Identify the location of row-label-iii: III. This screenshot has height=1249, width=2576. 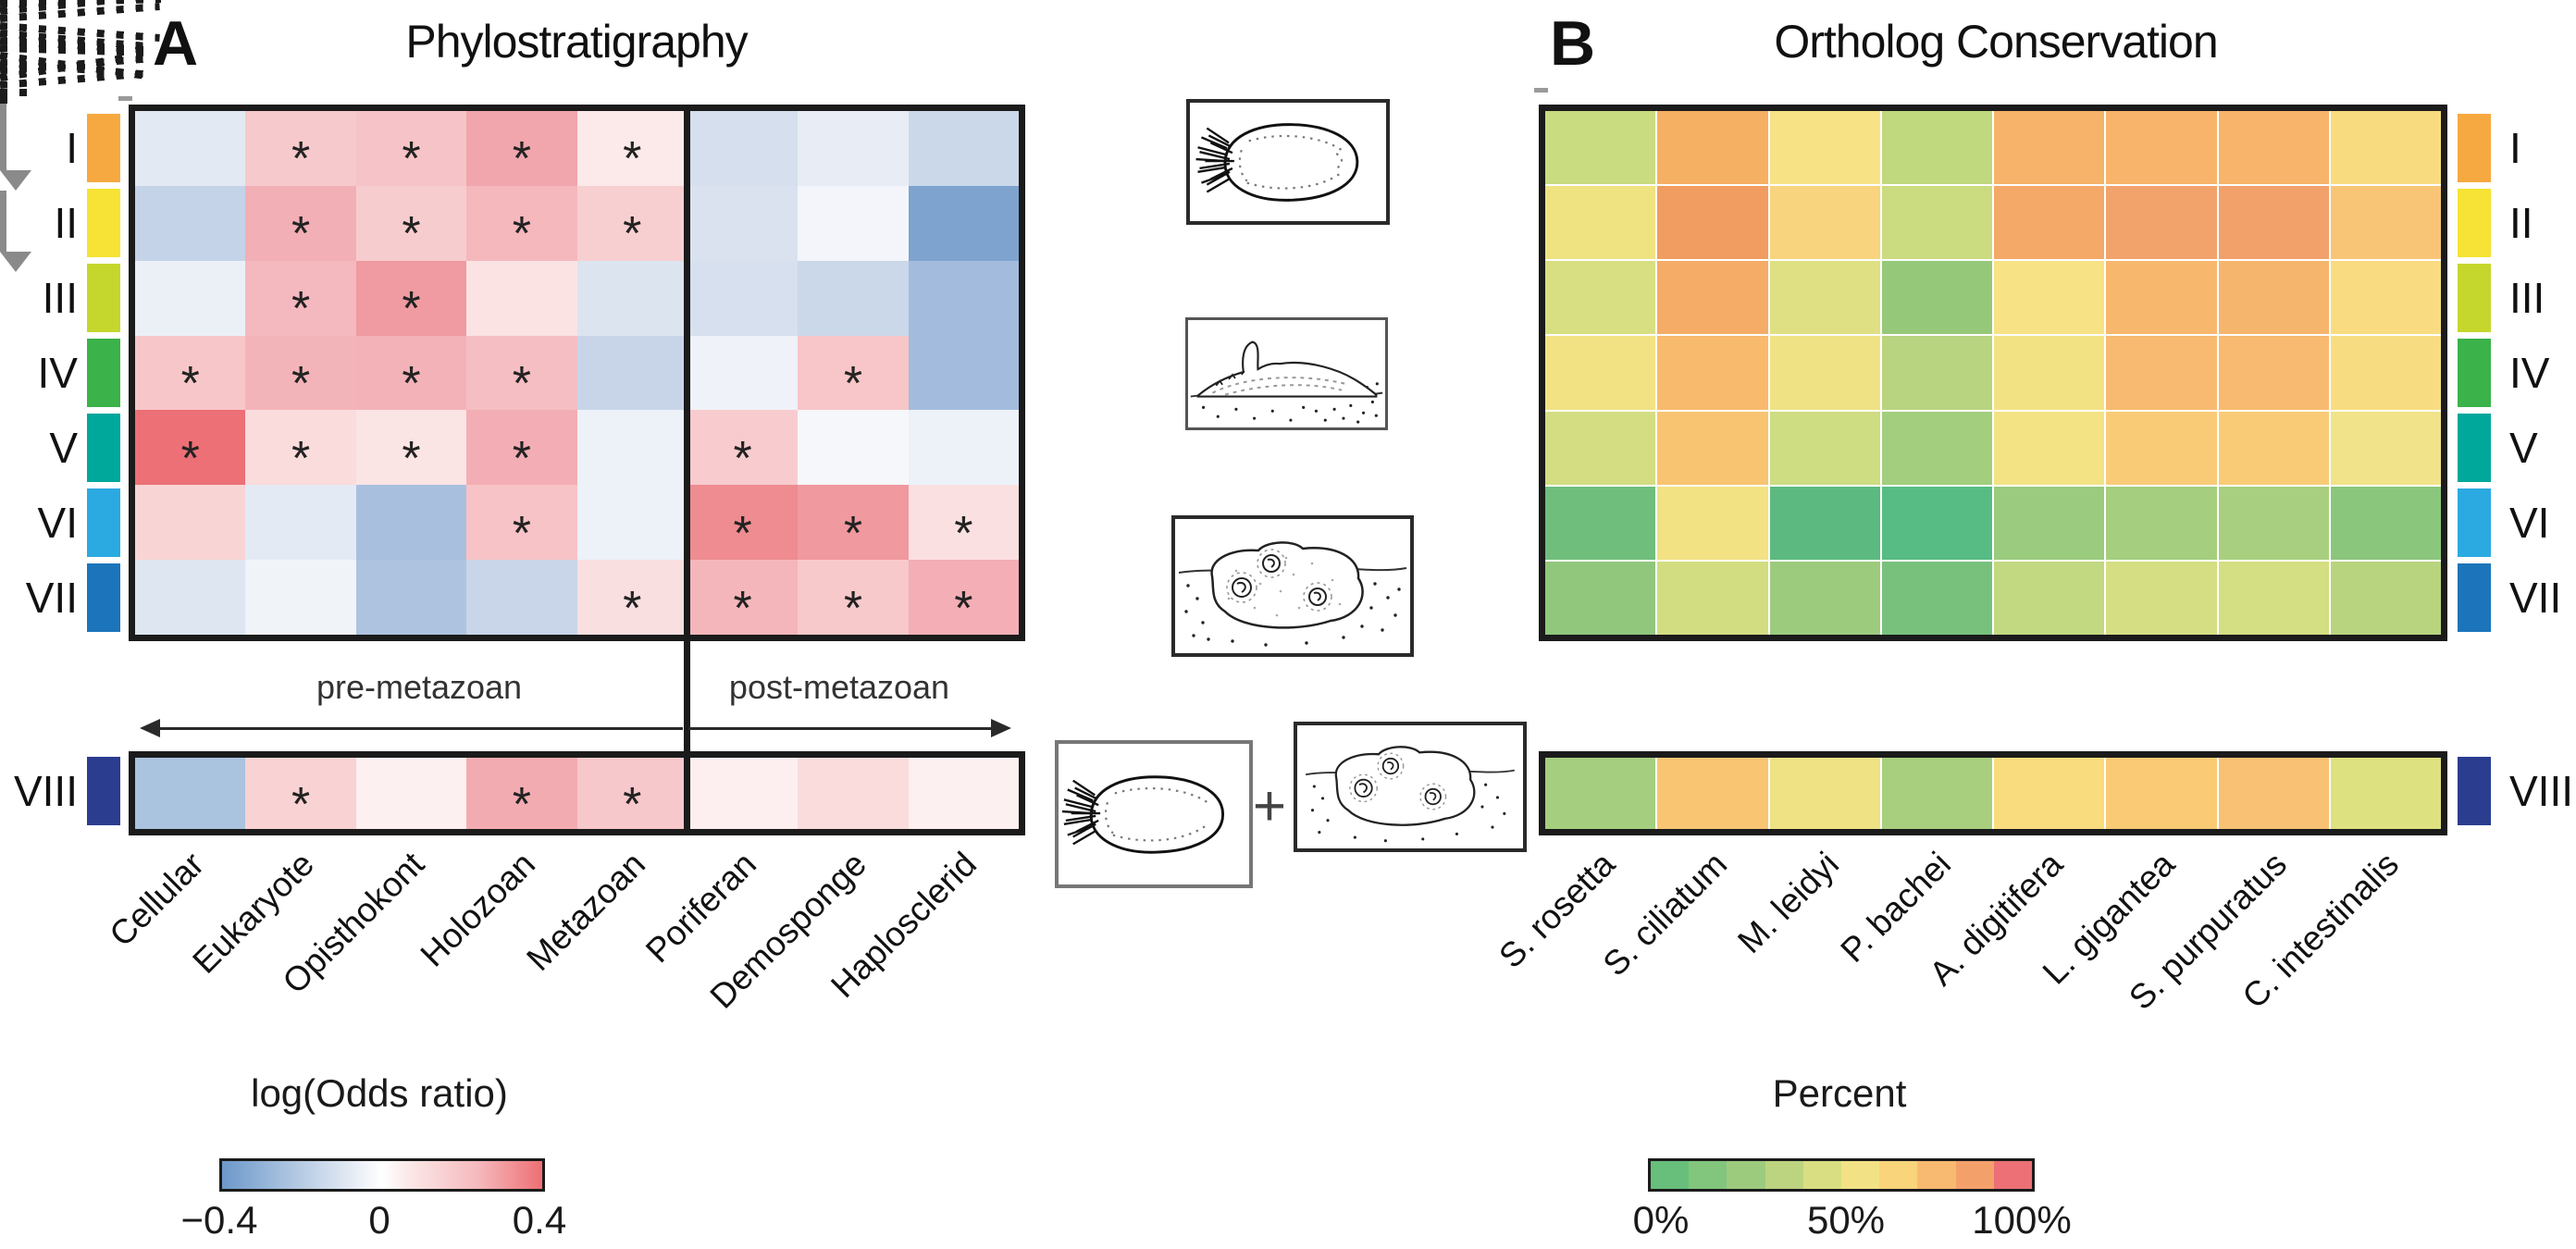
(60, 299).